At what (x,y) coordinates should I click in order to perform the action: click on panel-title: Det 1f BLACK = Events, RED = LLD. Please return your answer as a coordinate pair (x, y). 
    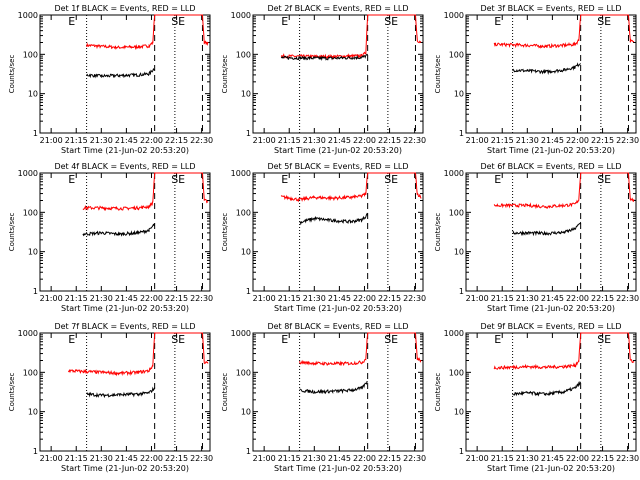
    Looking at the image, I should click on (124, 8).